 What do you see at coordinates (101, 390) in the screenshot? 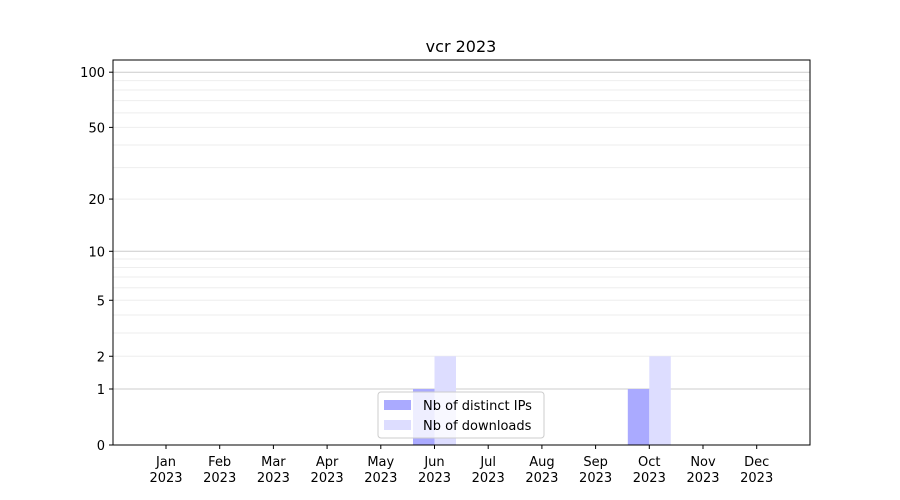
I see `y-tick-label: 1` at bounding box center [101, 390].